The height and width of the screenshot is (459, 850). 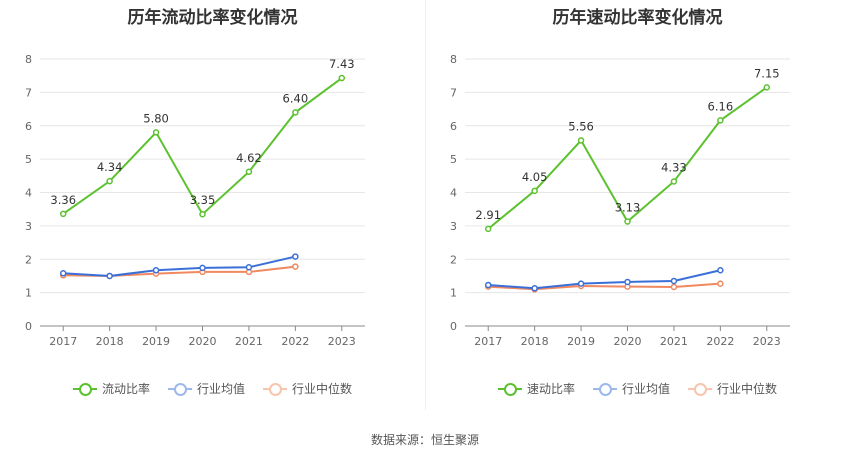 I want to click on data-label: 4.34, so click(x=110, y=167).